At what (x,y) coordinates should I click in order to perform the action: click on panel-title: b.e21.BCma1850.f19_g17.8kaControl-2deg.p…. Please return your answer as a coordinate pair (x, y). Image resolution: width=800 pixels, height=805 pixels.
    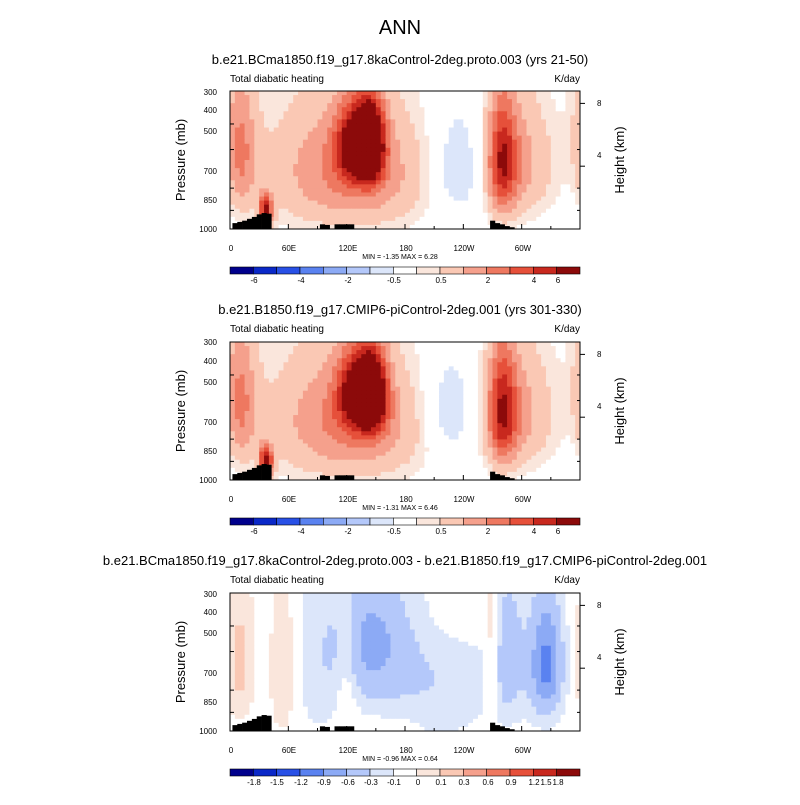
    Looking at the image, I should click on (400, 59).